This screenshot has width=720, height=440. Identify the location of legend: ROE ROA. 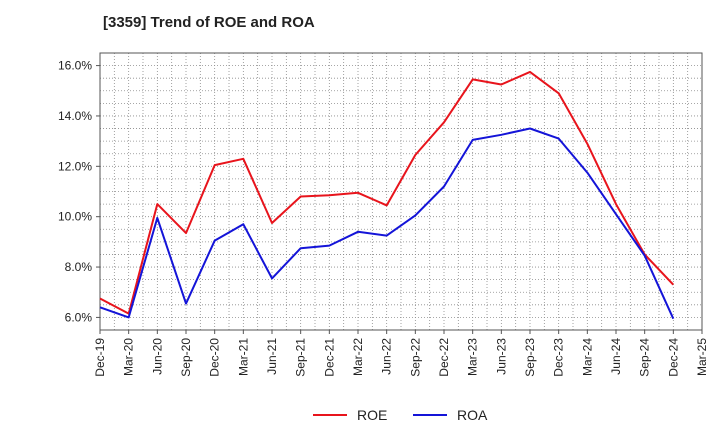
(360, 415).